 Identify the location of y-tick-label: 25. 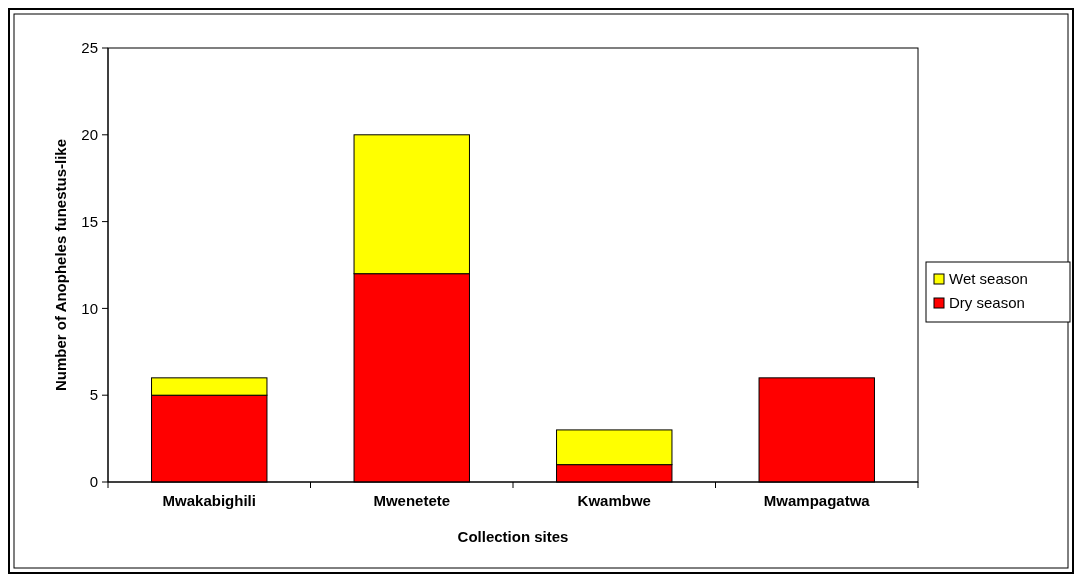
(89, 48).